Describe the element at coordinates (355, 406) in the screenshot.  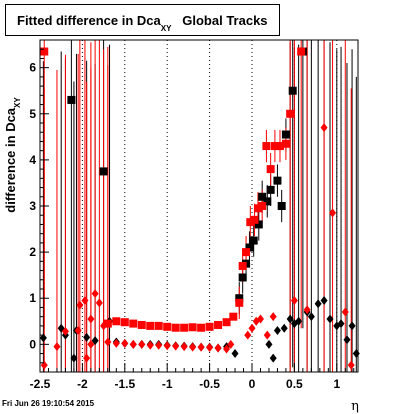
I see `x-axis-label: η` at that location.